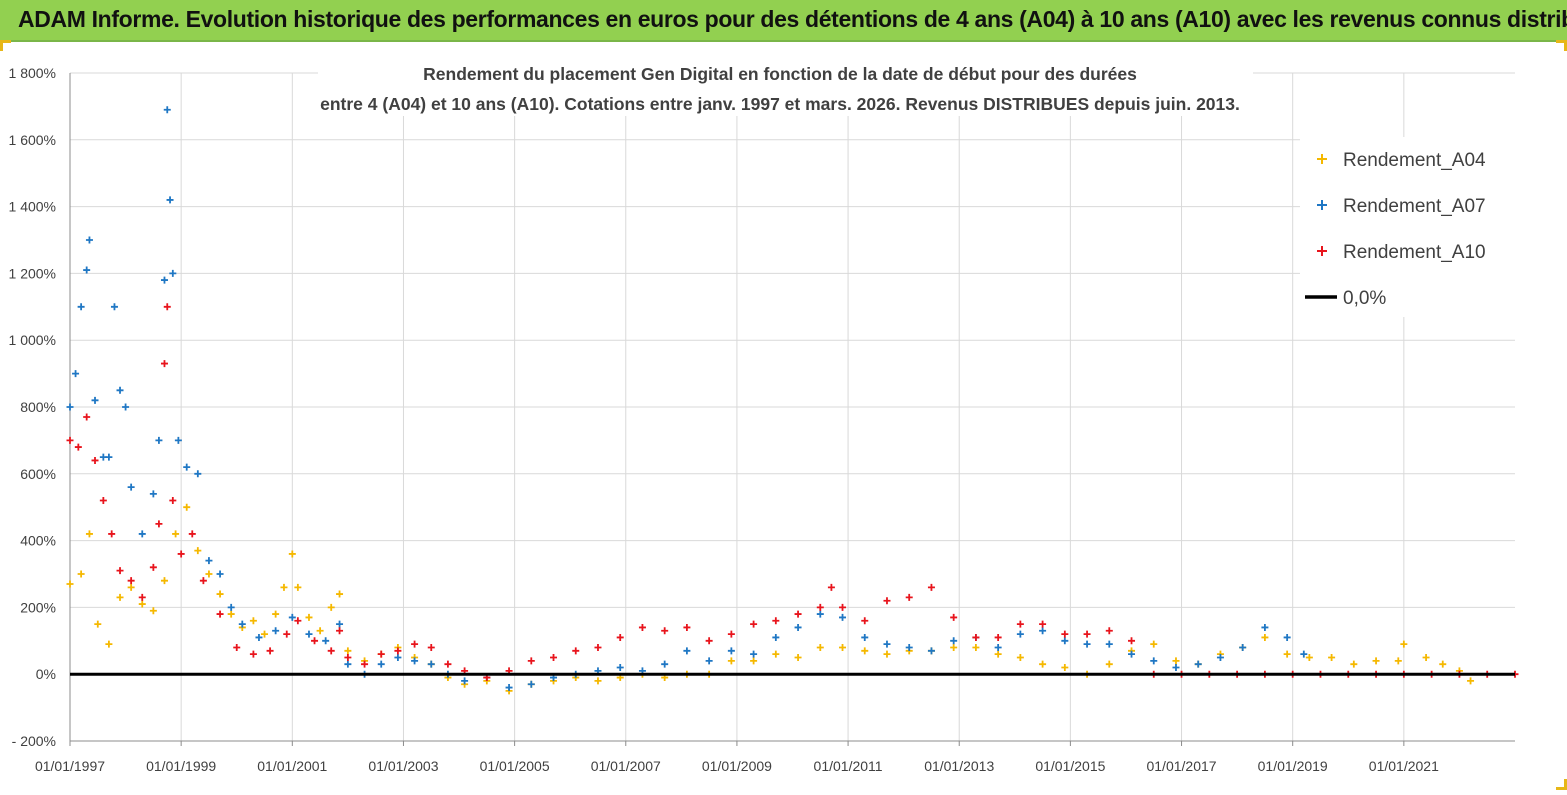 Image resolution: width=1567 pixels, height=795 pixels. Describe the element at coordinates (1322, 159) in the screenshot. I see `legend-marker` at that location.